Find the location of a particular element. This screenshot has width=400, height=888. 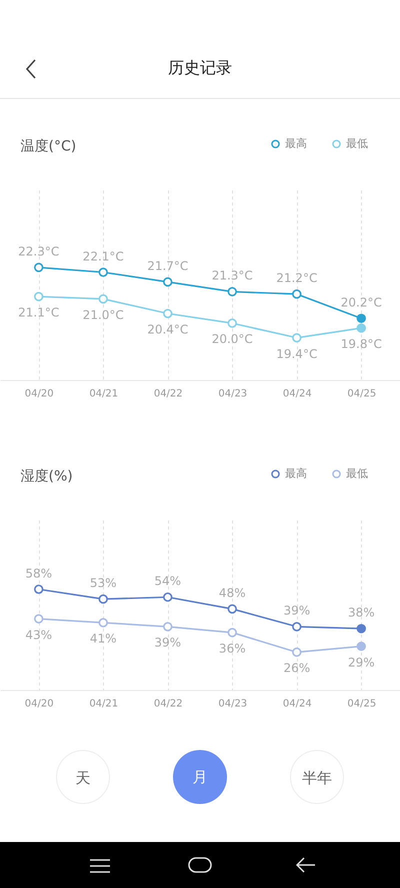

data-label: 36% is located at coordinates (232, 649).